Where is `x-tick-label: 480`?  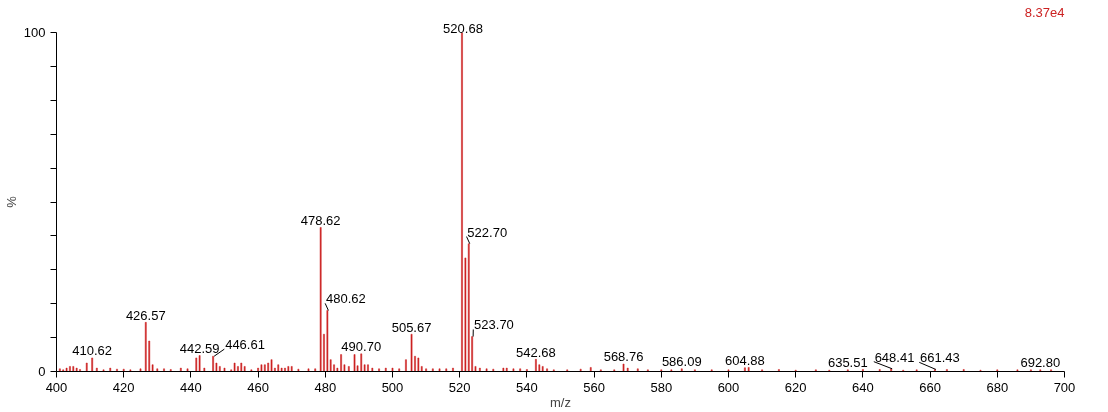
x-tick-label: 480 is located at coordinates (325, 387).